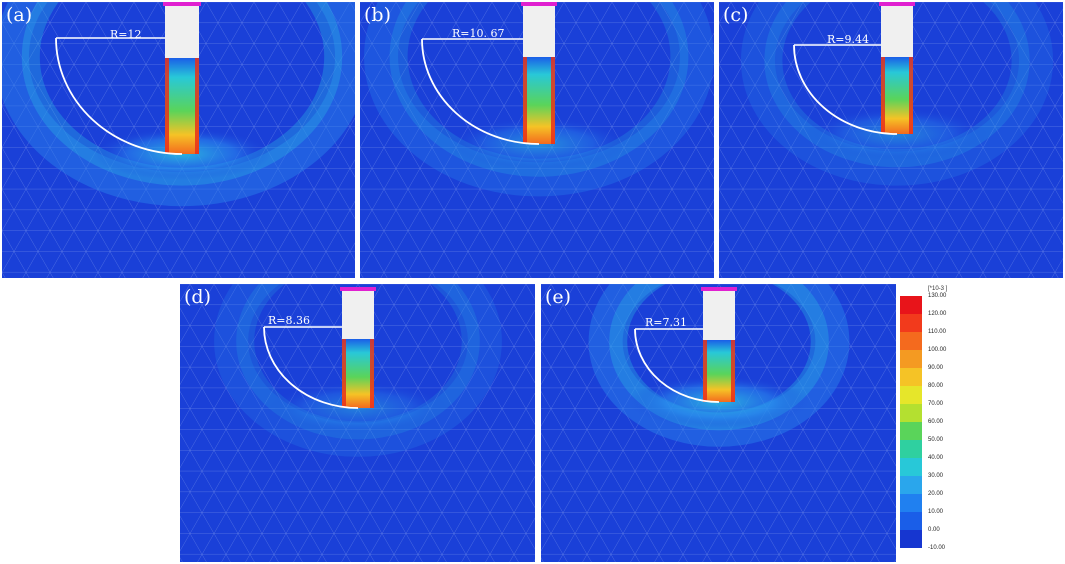  Describe the element at coordinates (937, 332) in the screenshot. I see `legend-tick: 110.00` at that location.